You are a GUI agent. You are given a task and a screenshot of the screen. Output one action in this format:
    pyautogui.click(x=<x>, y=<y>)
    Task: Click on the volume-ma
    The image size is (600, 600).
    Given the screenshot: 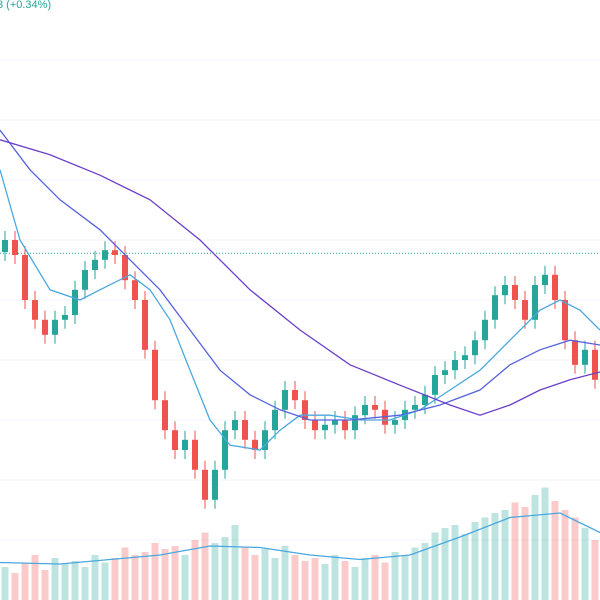 What is the action you would take?
    pyautogui.click(x=300, y=538)
    